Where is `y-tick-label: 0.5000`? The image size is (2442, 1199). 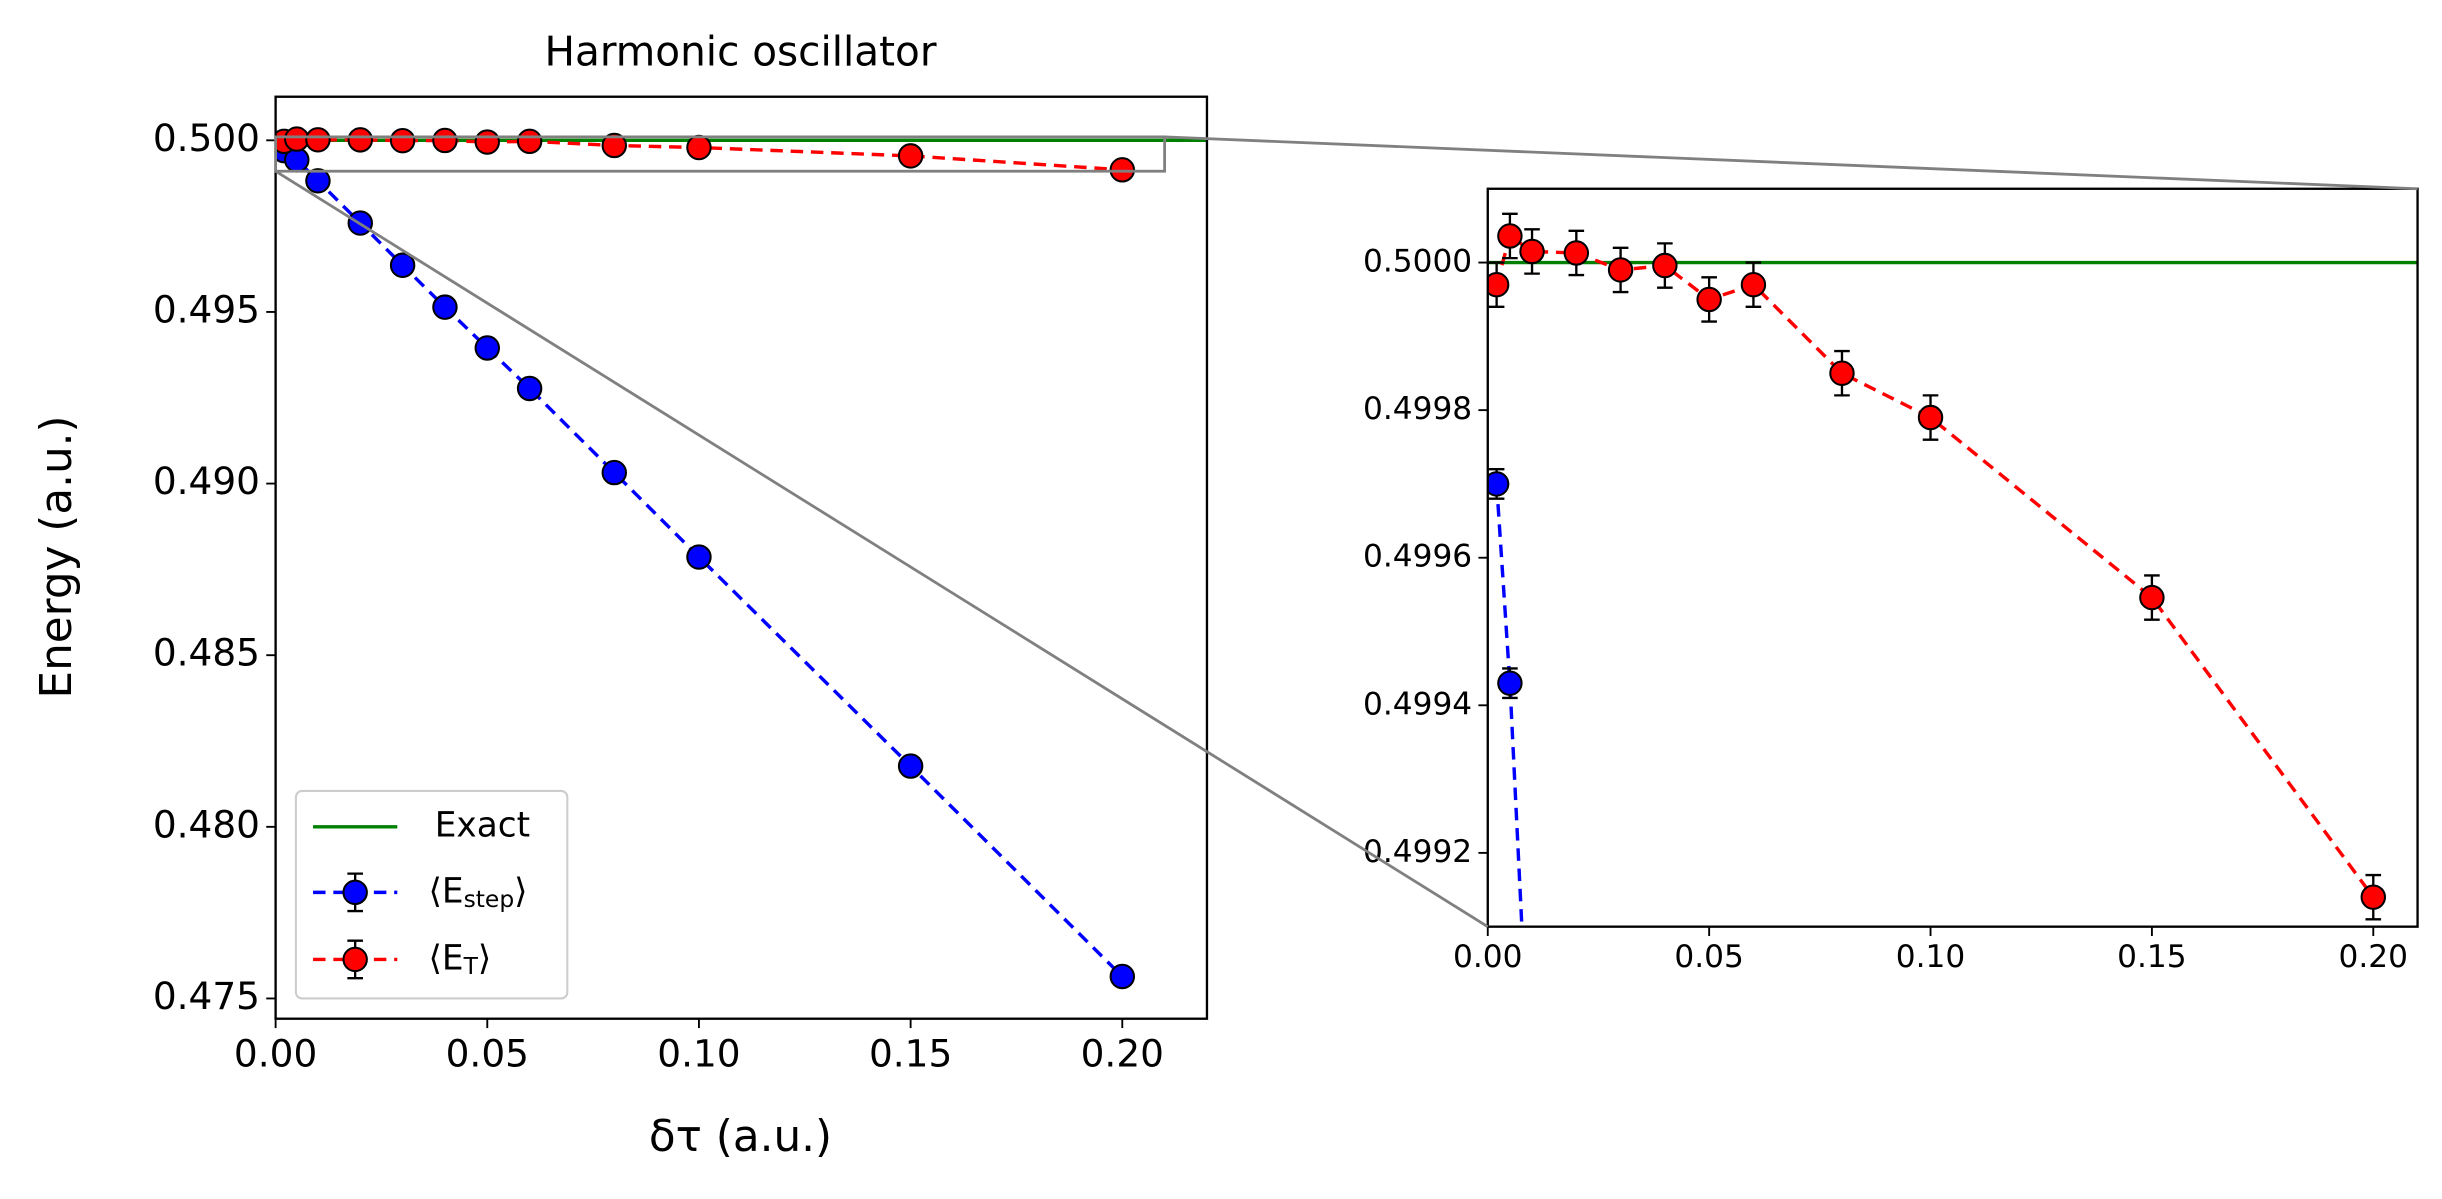 y-tick-label: 0.5000 is located at coordinates (1417, 262).